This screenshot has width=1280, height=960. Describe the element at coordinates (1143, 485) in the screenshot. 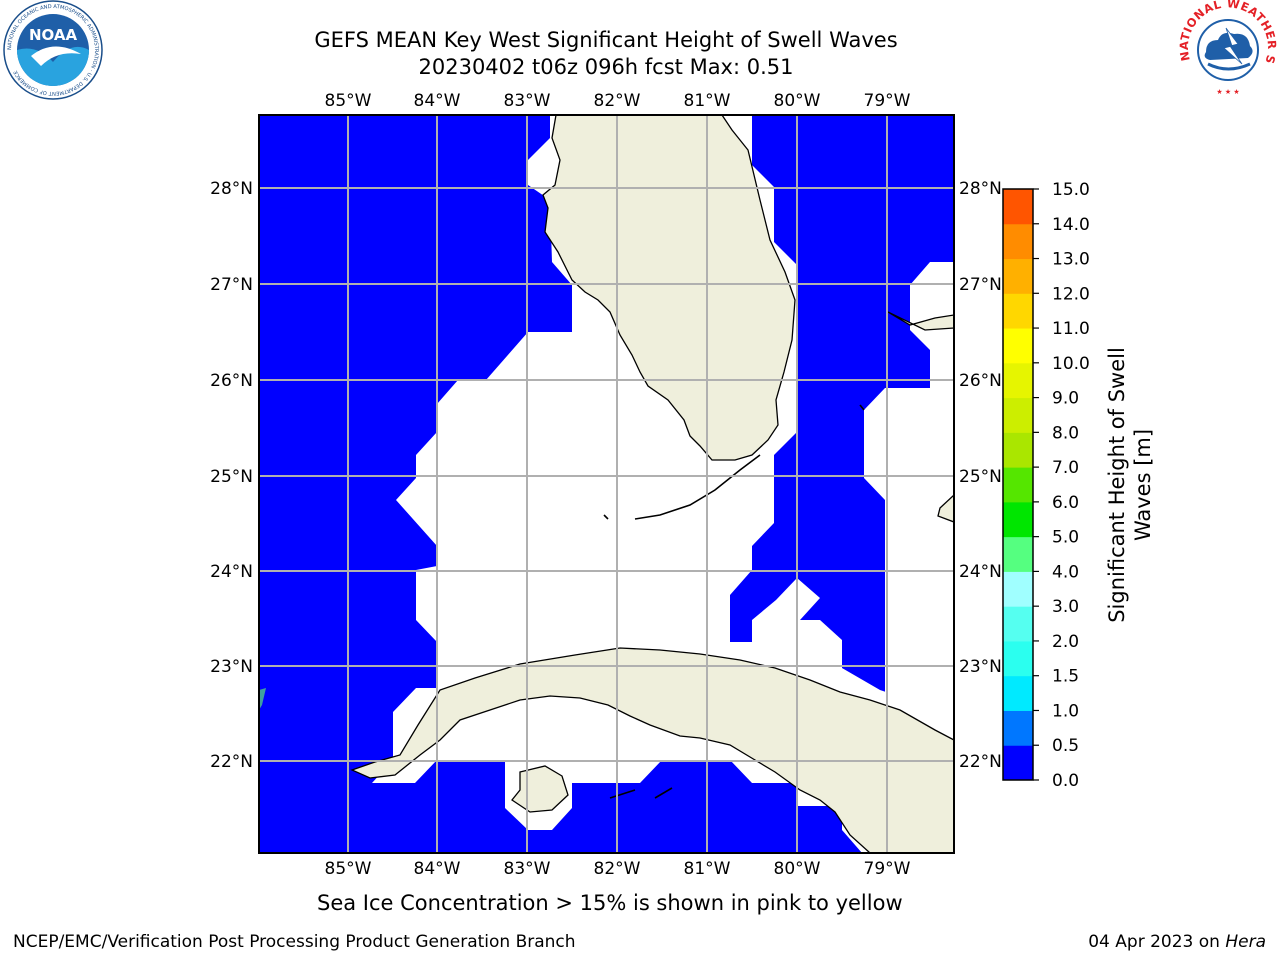

I see `colorbar-label-line2: Waves [m]` at that location.